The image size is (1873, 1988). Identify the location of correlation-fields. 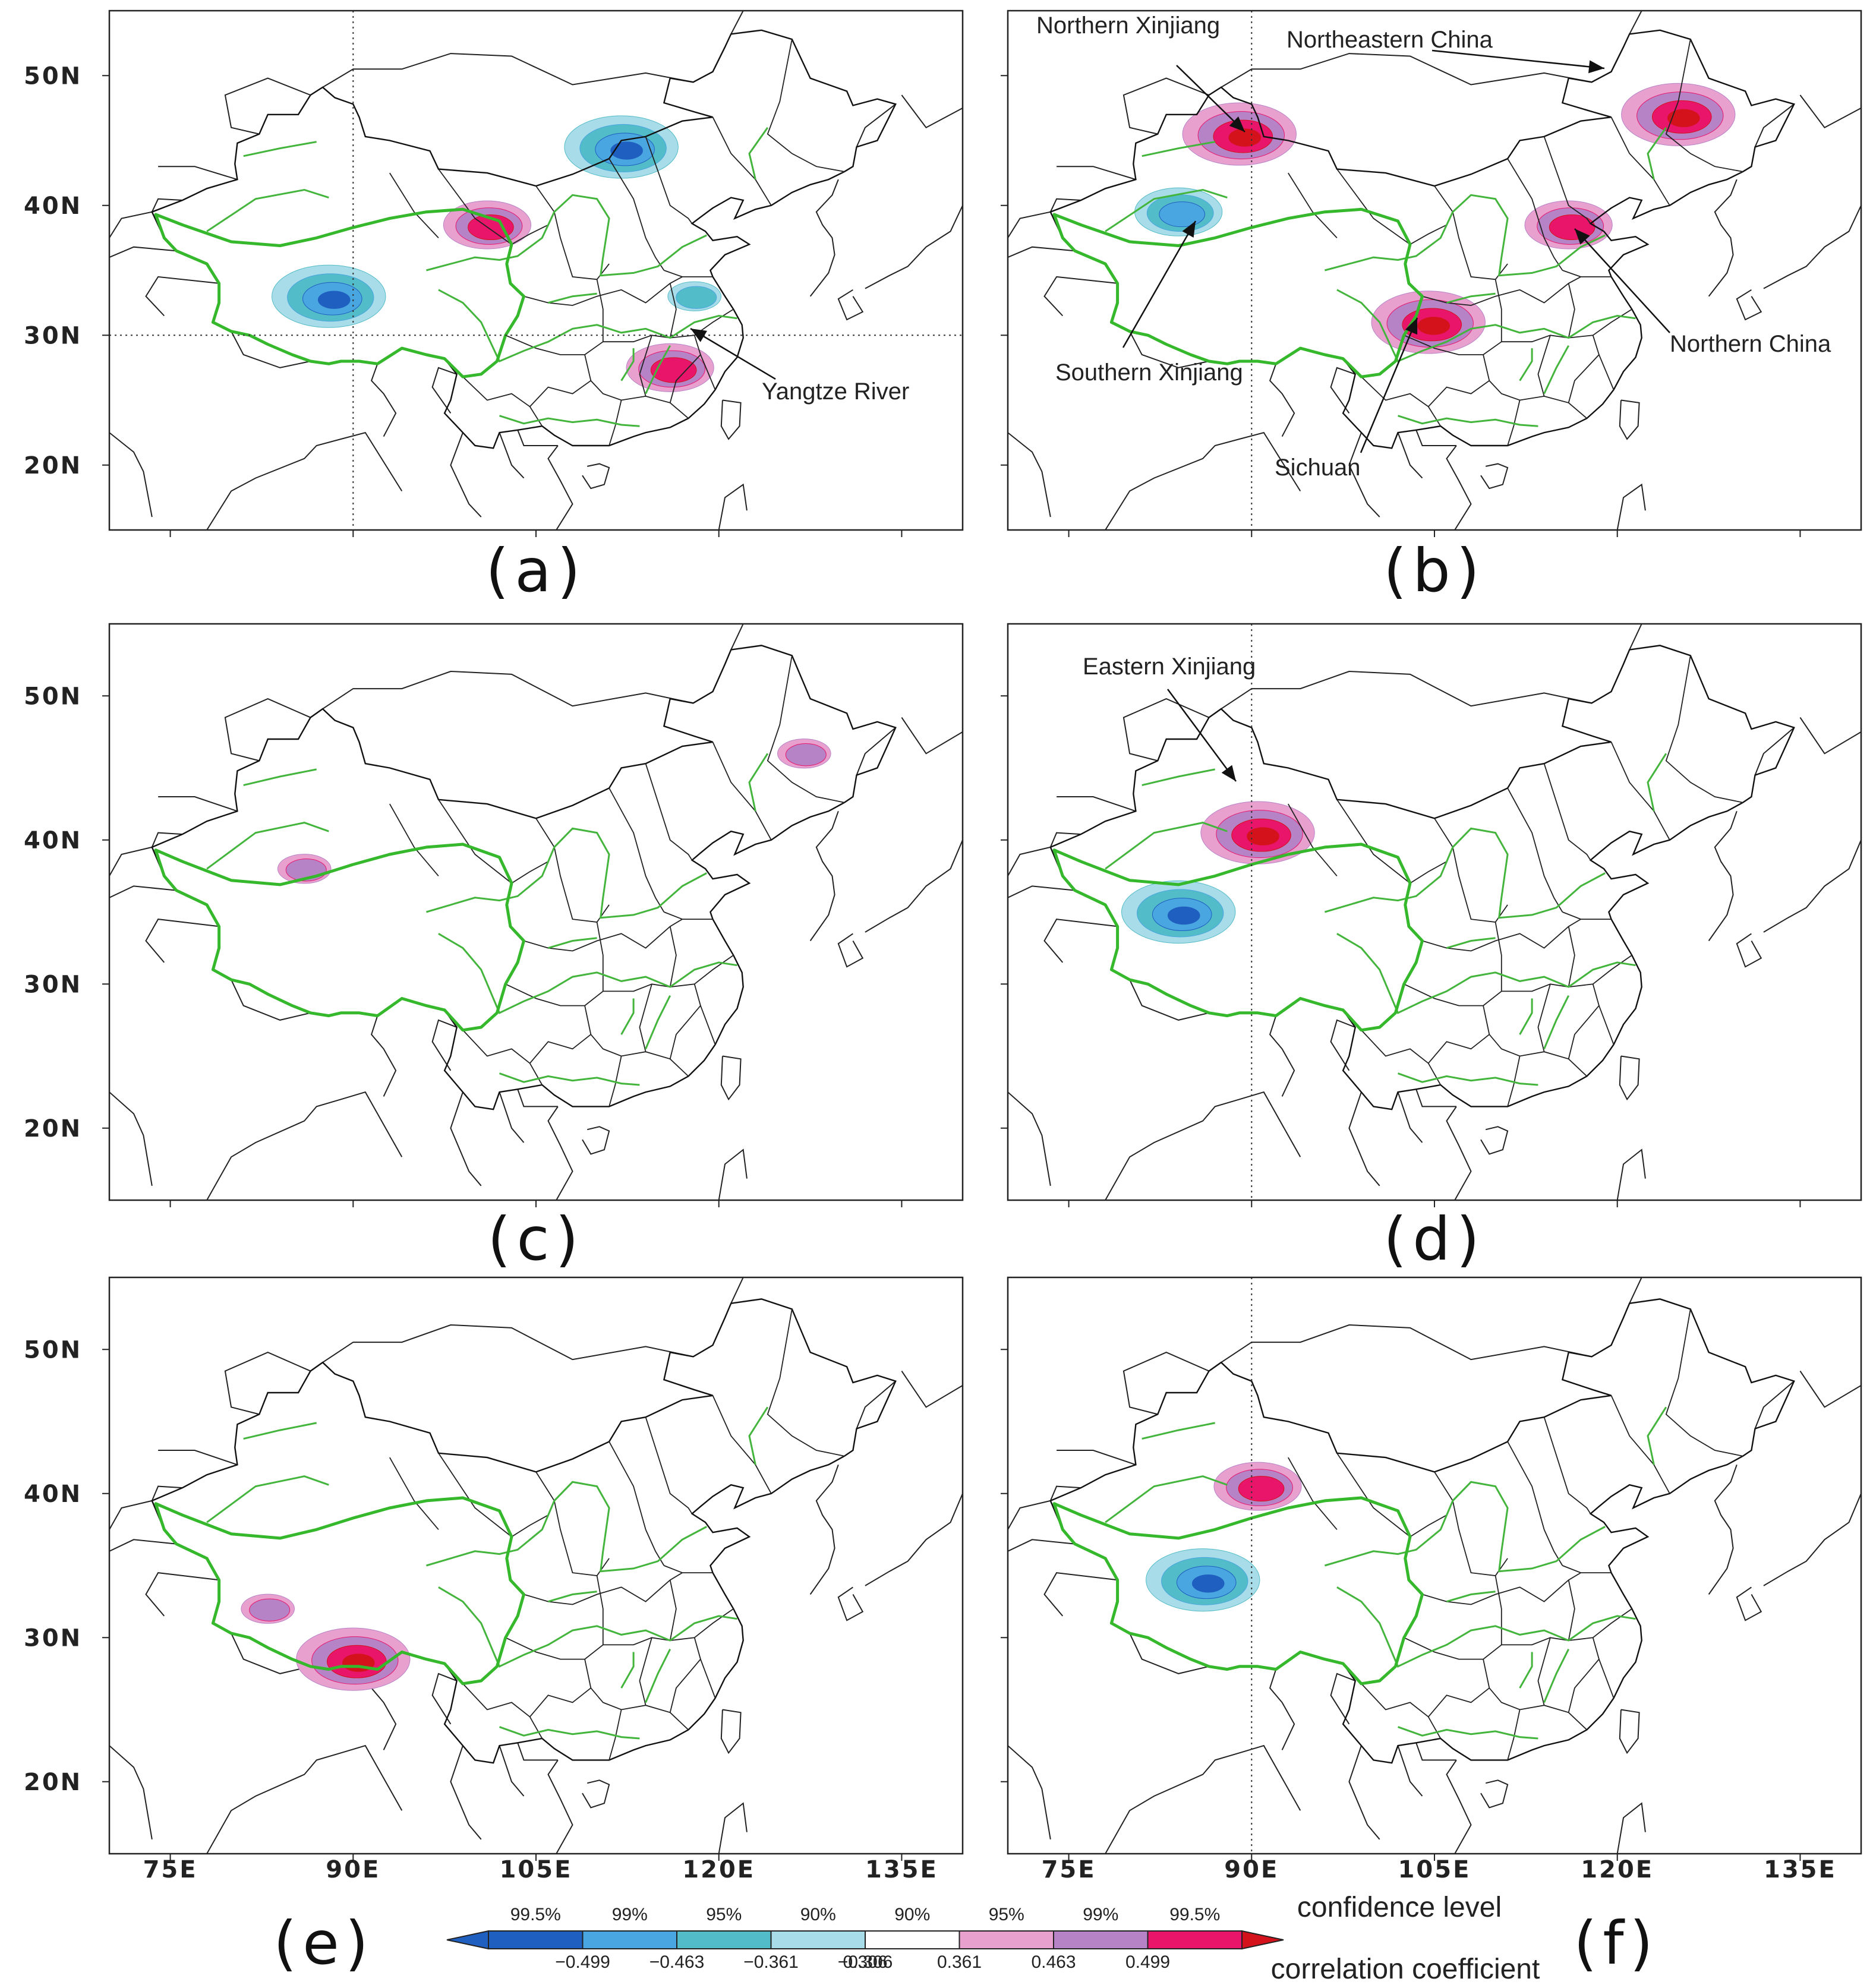
(496, 253).